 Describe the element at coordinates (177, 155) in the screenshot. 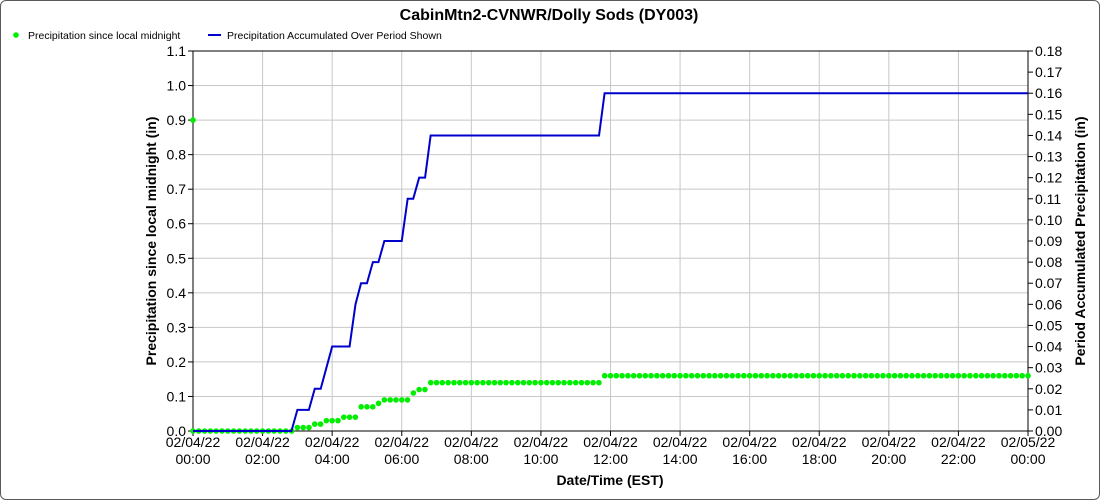

I see `y-left-tick-label: 0.8` at that location.